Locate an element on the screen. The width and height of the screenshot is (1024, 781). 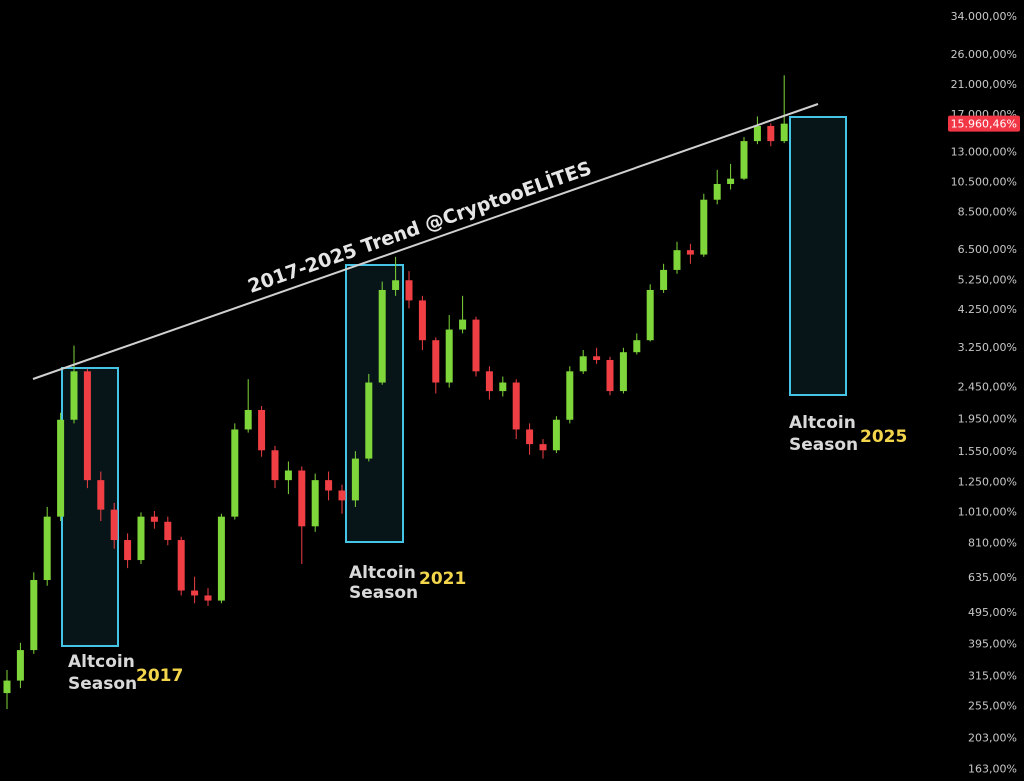
y-tick-label: 6.500,00% is located at coordinates (987, 249).